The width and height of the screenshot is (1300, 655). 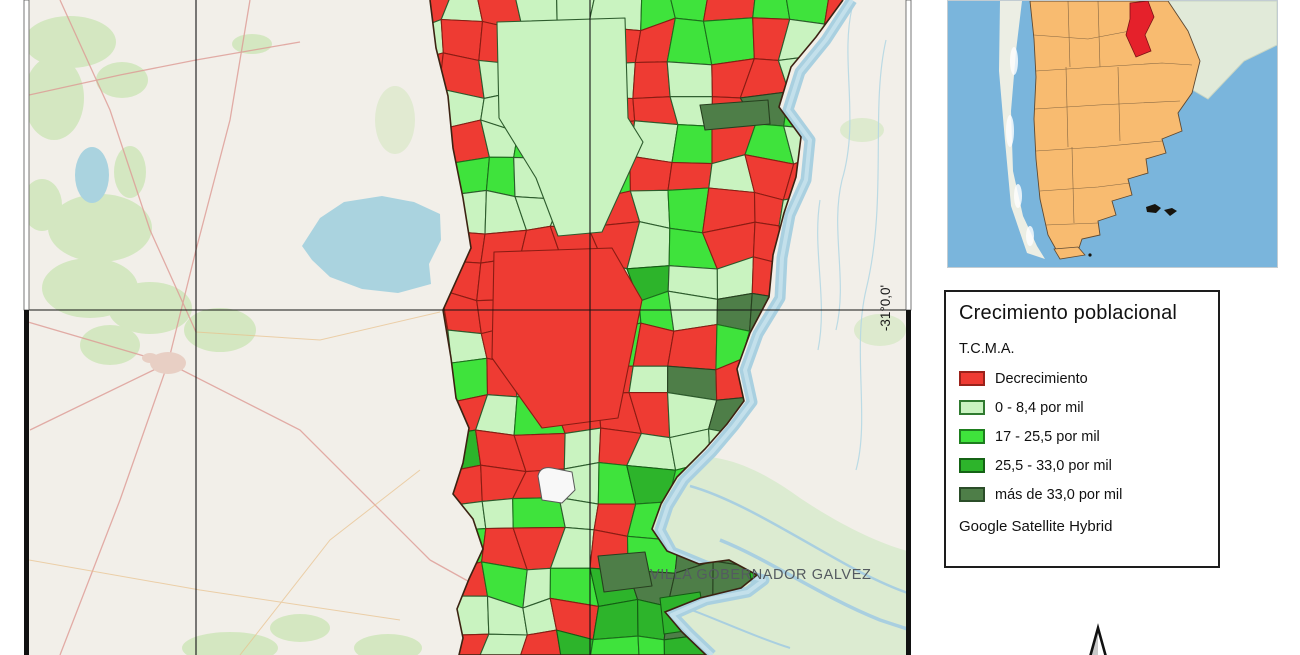 What do you see at coordinates (1047, 436) in the screenshot?
I see `legend-entry-label: 17 - 25,5 por mil` at bounding box center [1047, 436].